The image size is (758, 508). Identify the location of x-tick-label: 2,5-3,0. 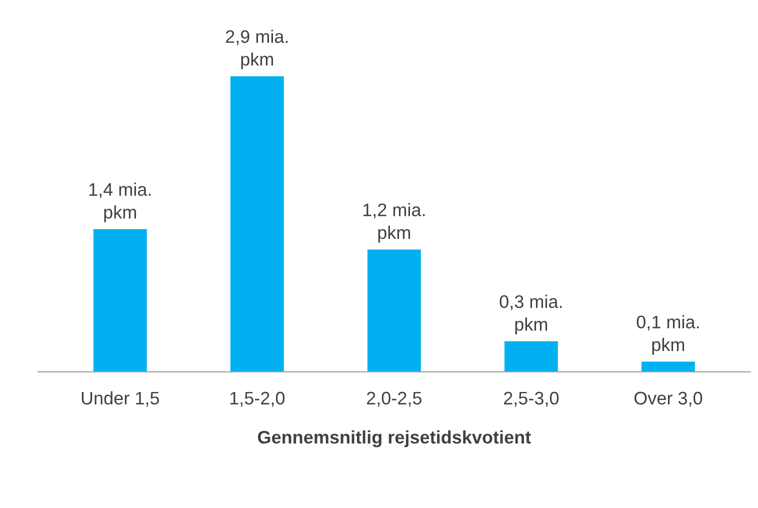
(531, 399).